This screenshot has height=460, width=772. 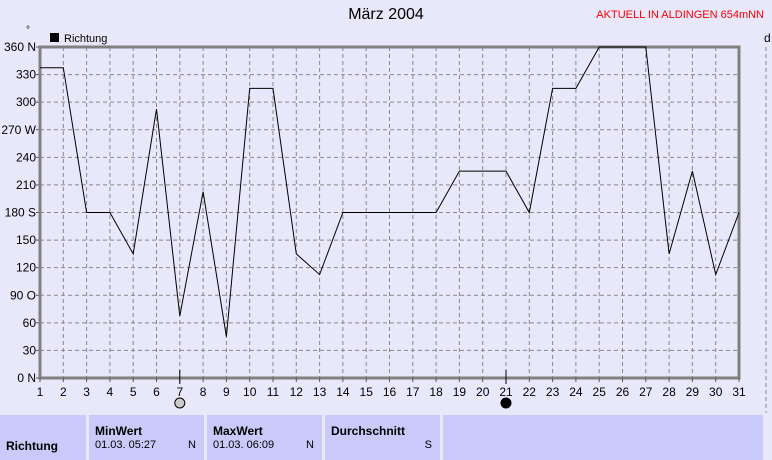 What do you see at coordinates (26, 75) in the screenshot?
I see `y-tick-label: 330` at bounding box center [26, 75].